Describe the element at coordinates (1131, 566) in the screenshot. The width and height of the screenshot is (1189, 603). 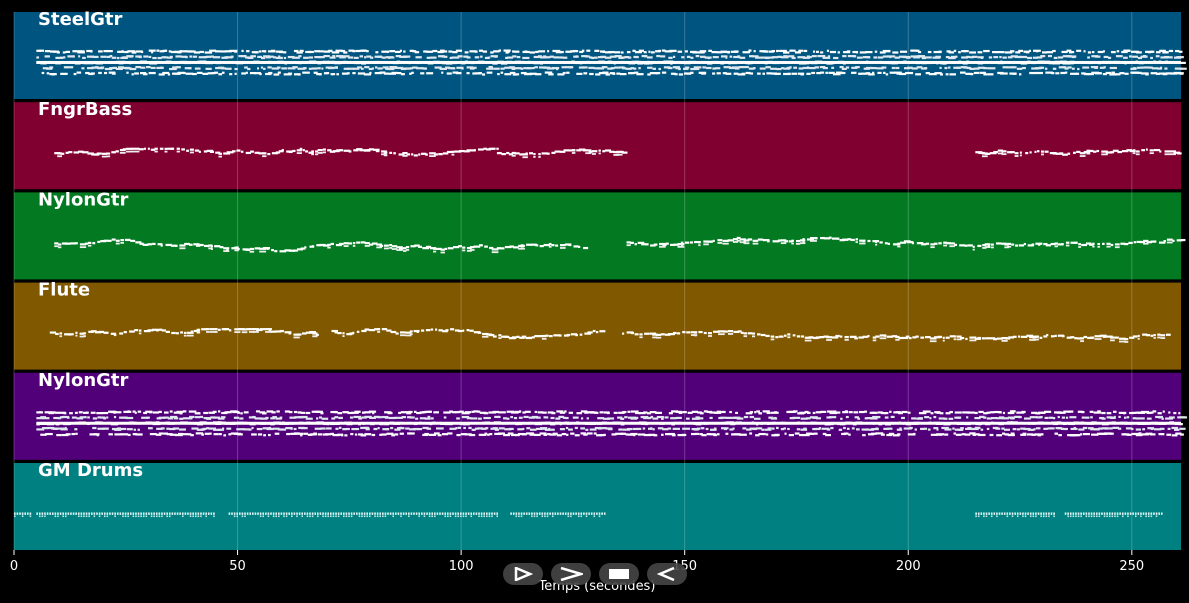
I see `tick-label: 250` at that location.